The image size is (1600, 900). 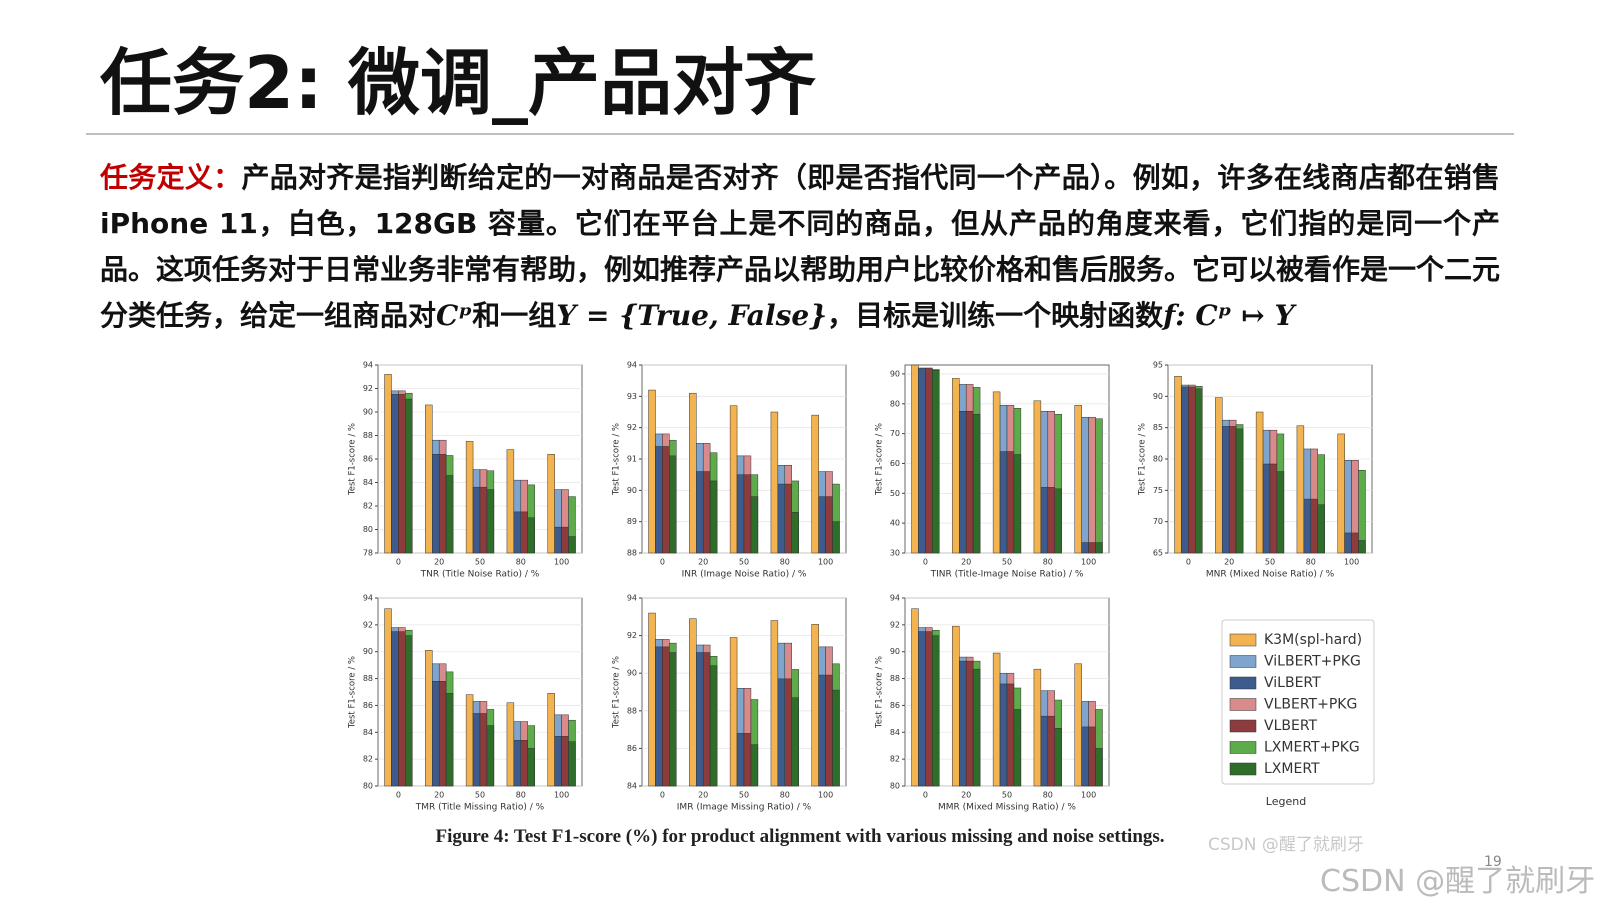 What do you see at coordinates (1312, 662) in the screenshot?
I see `legend-label: ViLBERT+PKG` at bounding box center [1312, 662].